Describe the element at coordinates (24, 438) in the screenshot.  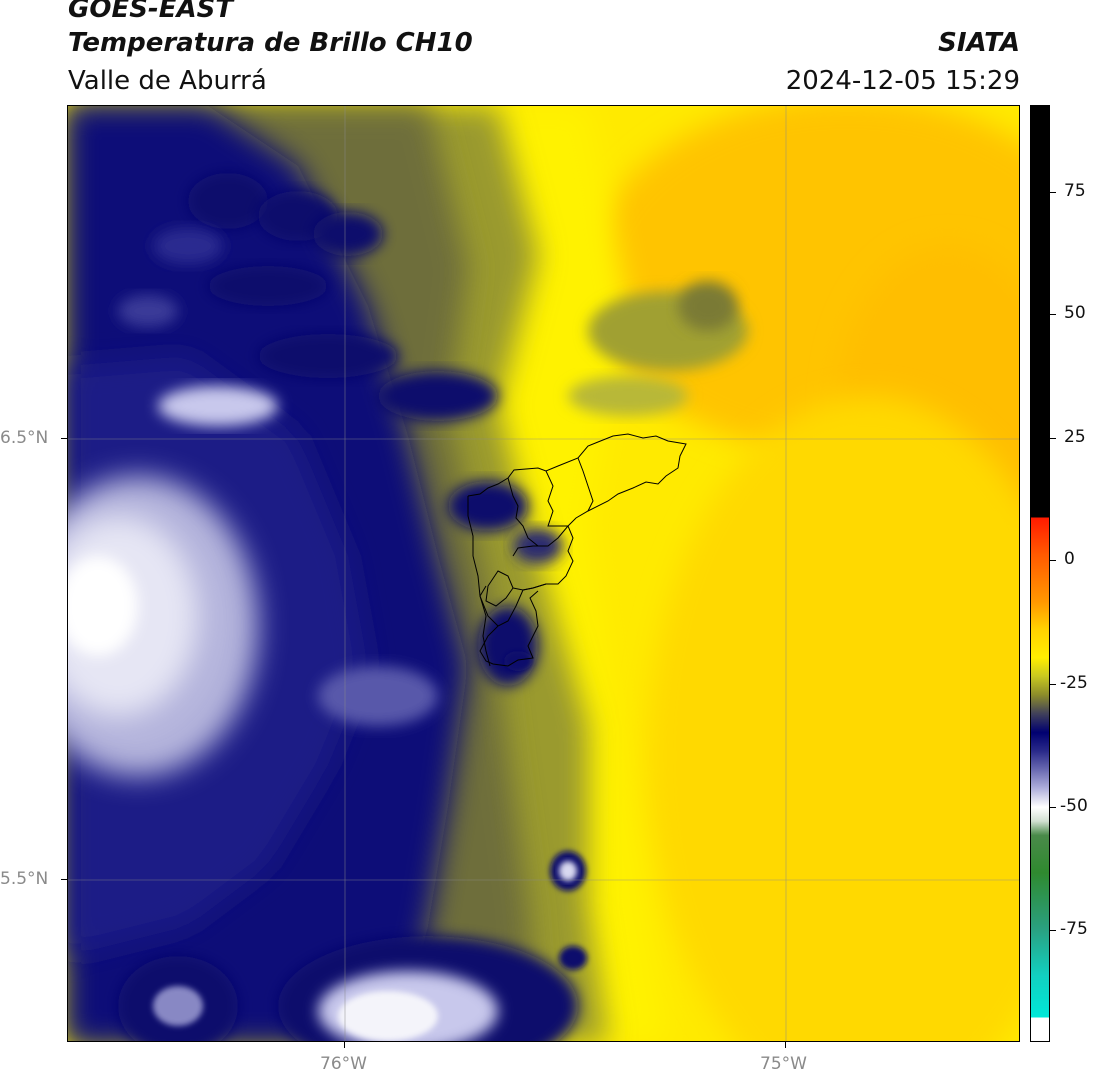
I see `lat-label-6-5n: 6.5°N` at that location.